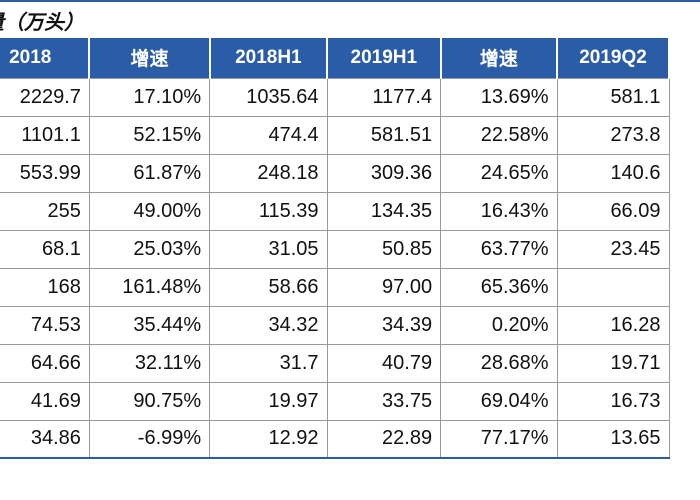 This screenshot has height=500, width=700. Describe the element at coordinates (149, 173) in the screenshot. I see `table-cell: 61.87%` at that location.